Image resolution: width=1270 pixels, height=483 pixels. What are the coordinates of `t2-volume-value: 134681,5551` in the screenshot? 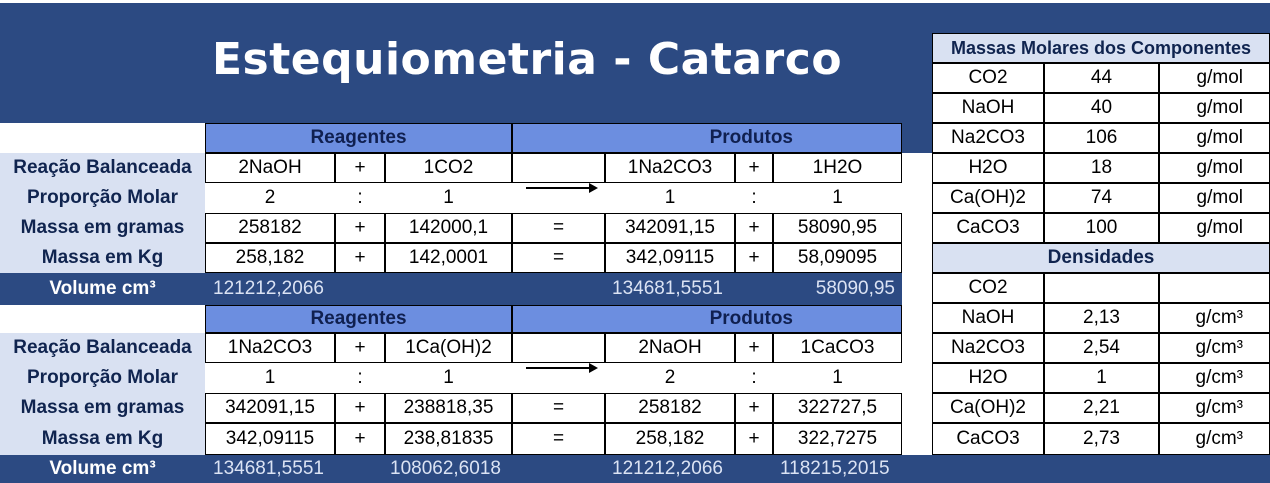 It's located at (268, 468).